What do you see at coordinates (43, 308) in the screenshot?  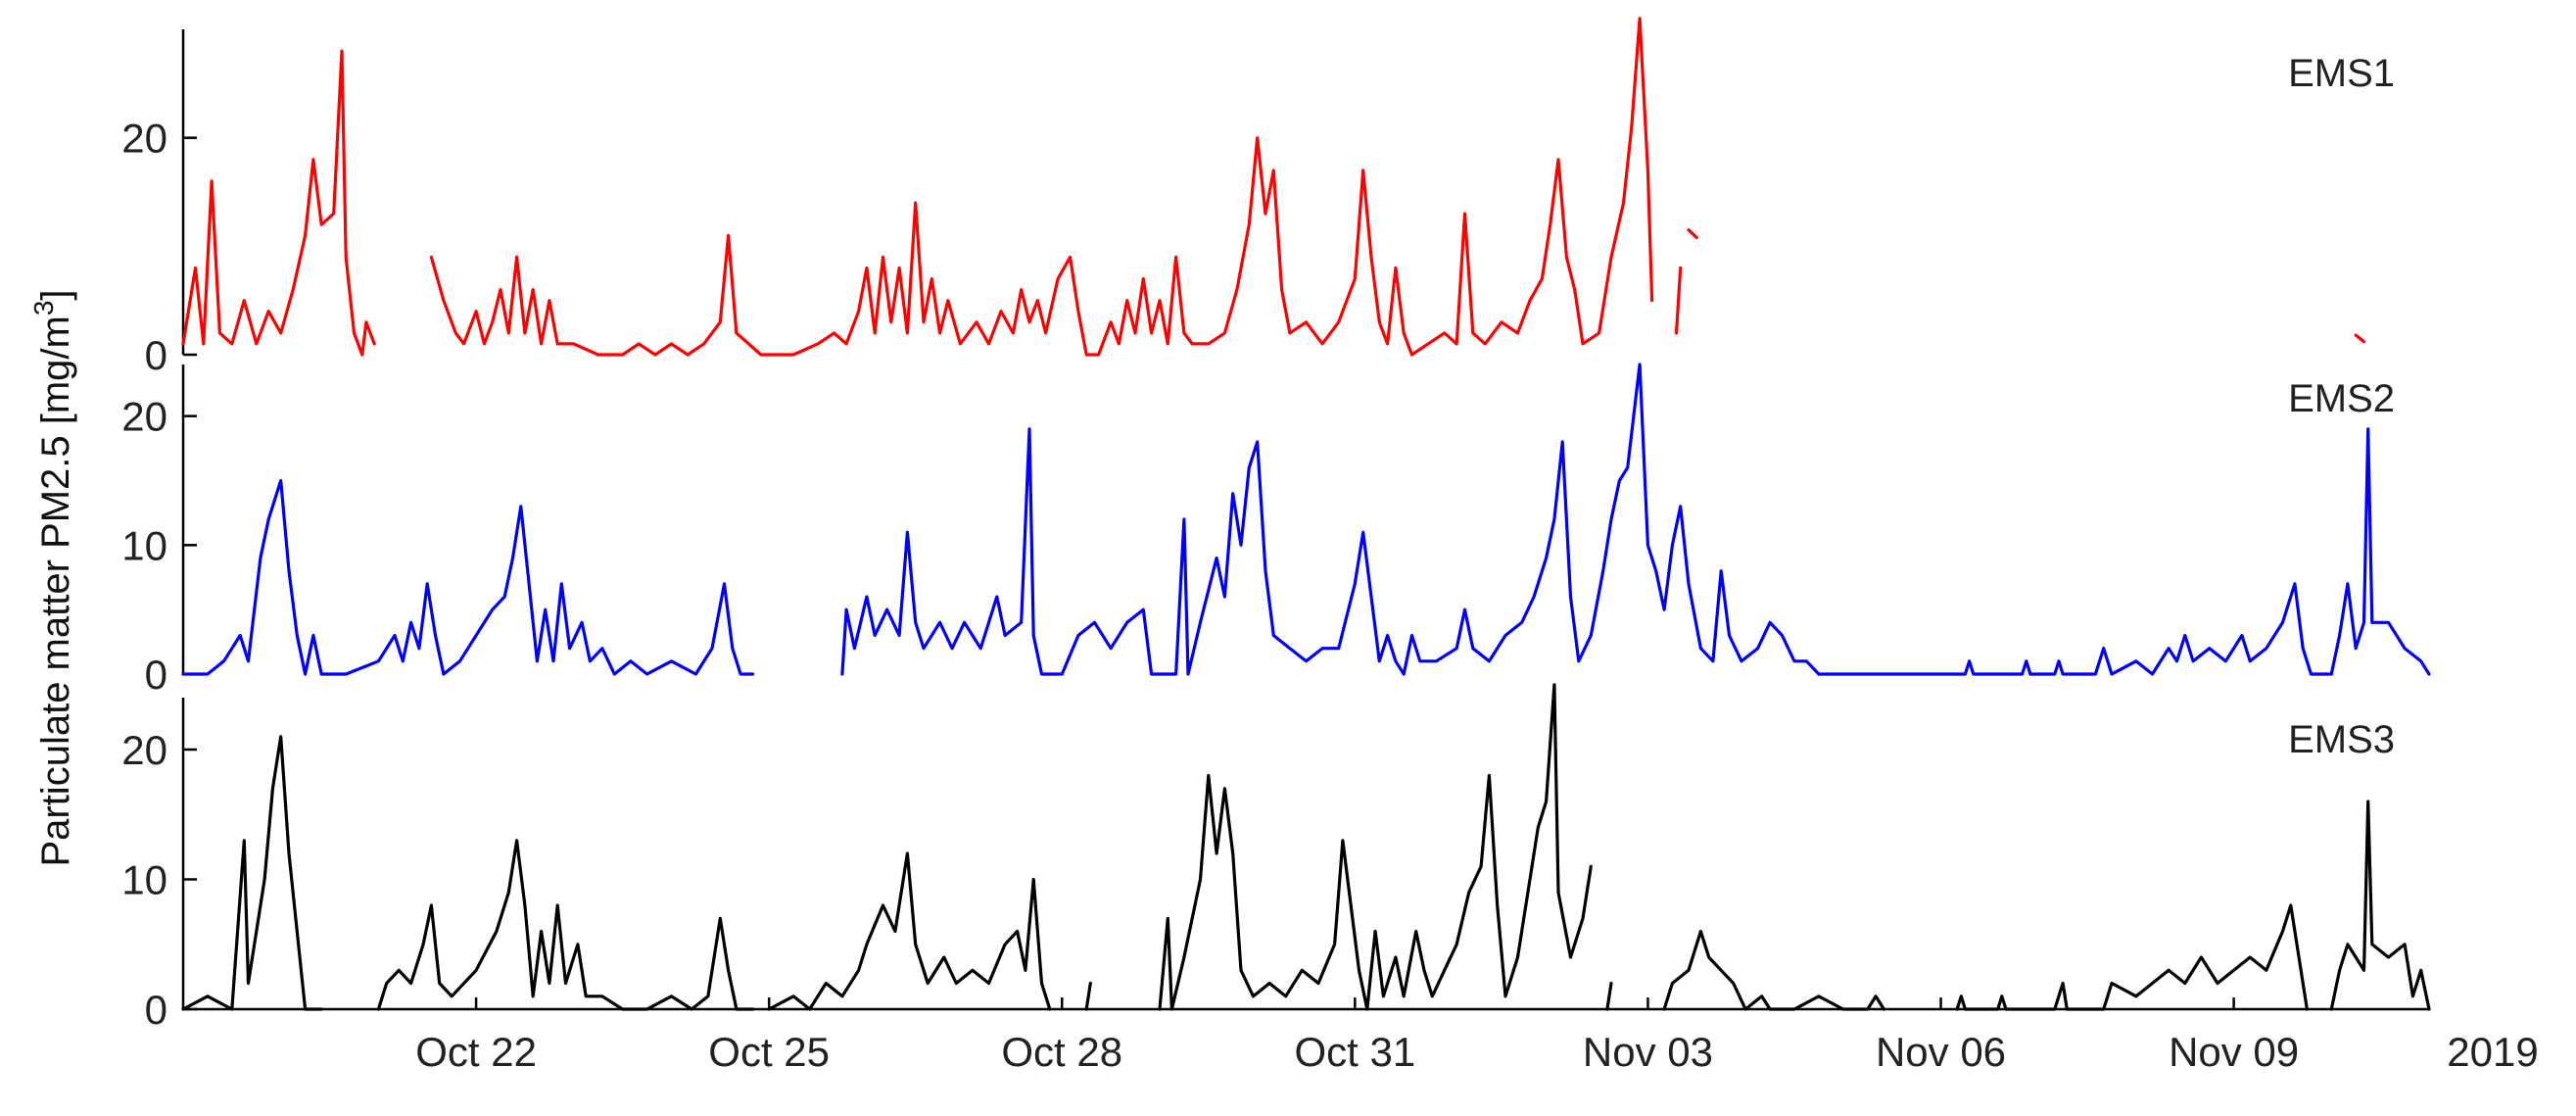 I see `y-axis-label-superscript: 3` at bounding box center [43, 308].